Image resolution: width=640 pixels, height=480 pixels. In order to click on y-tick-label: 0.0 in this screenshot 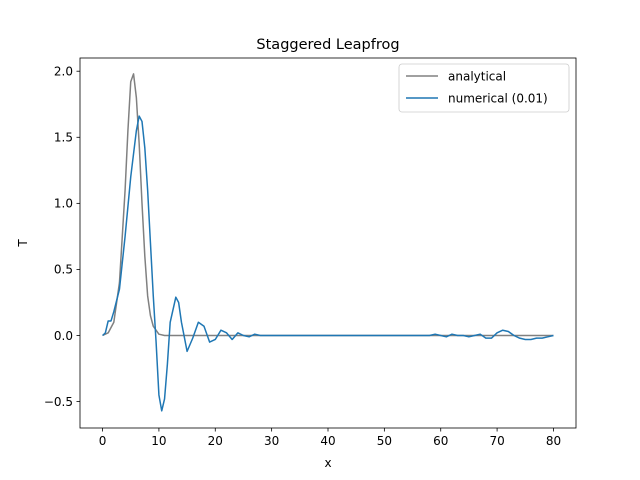, I will do `click(63, 336)`.